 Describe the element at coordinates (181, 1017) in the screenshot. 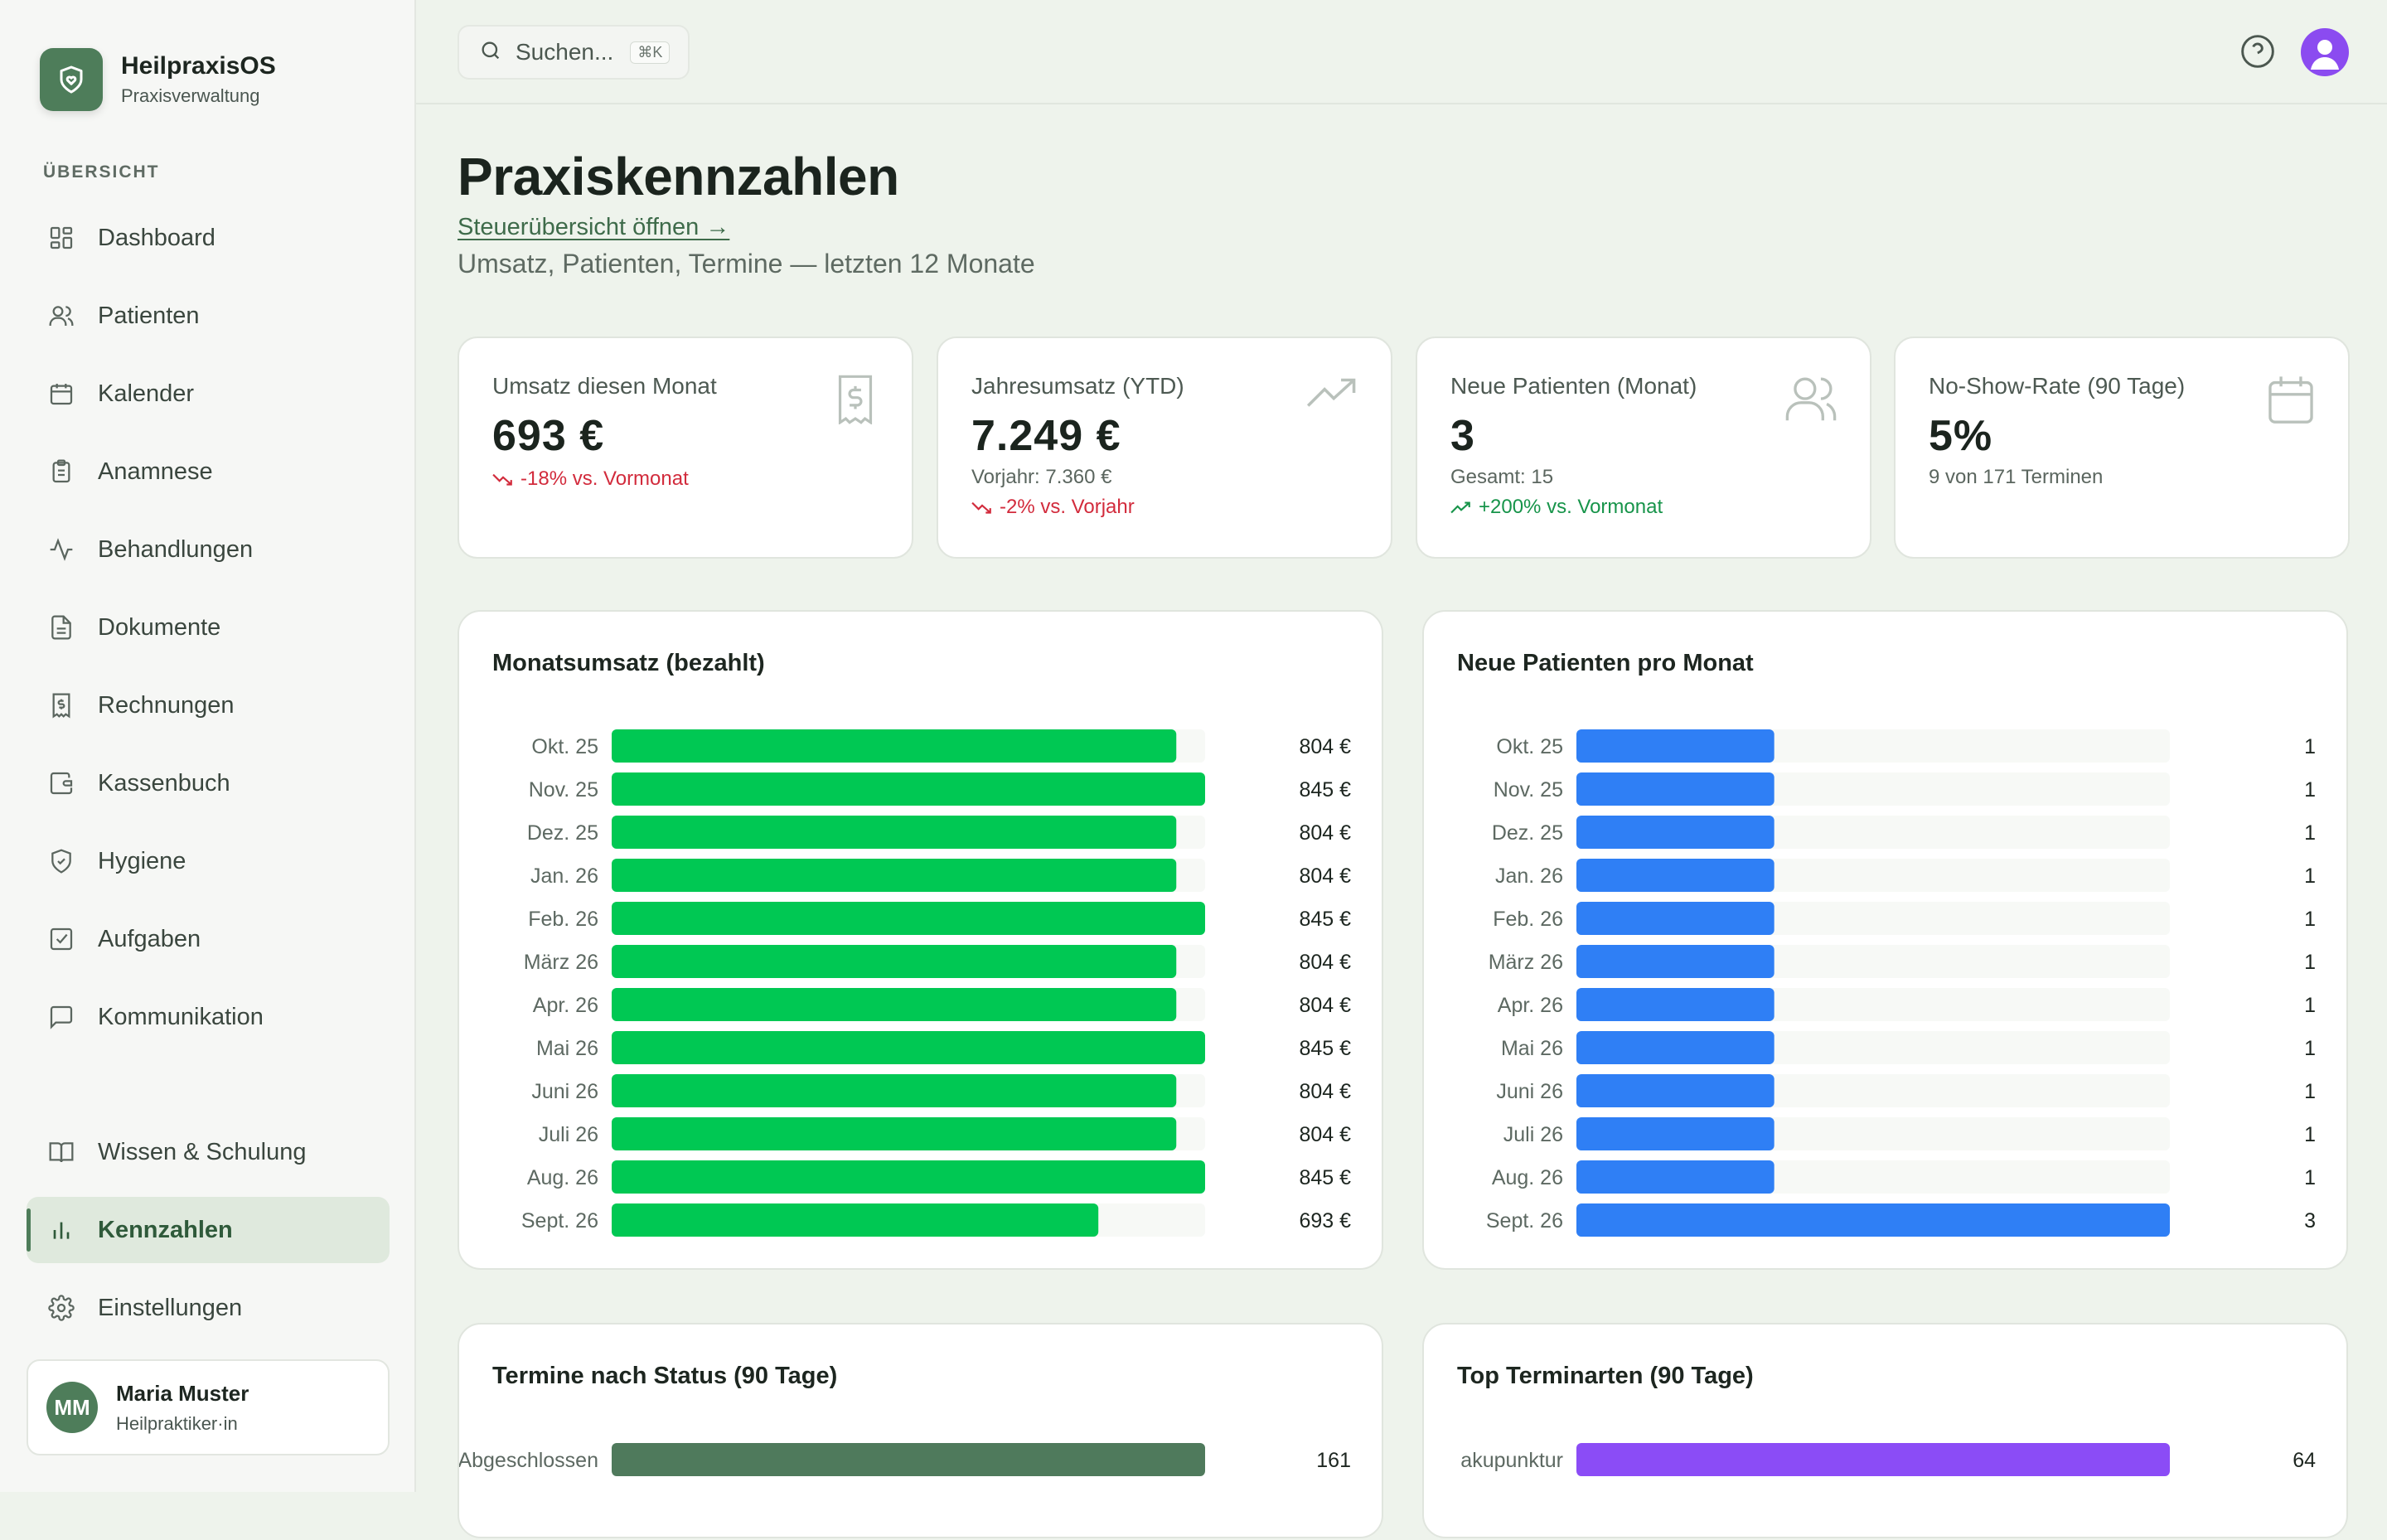

I see `sidebar-item-label: Kommunikation` at that location.